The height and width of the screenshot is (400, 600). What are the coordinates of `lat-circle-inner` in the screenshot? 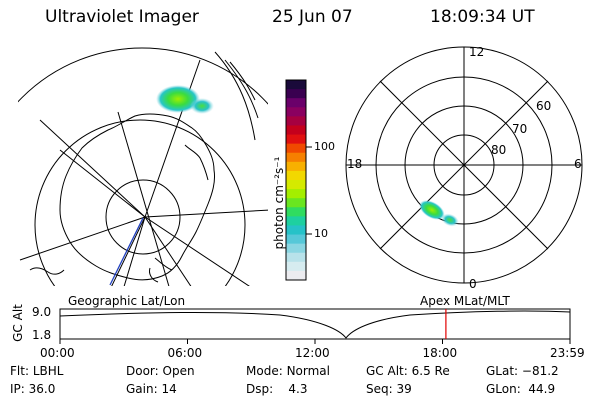 It's located at (143, 217).